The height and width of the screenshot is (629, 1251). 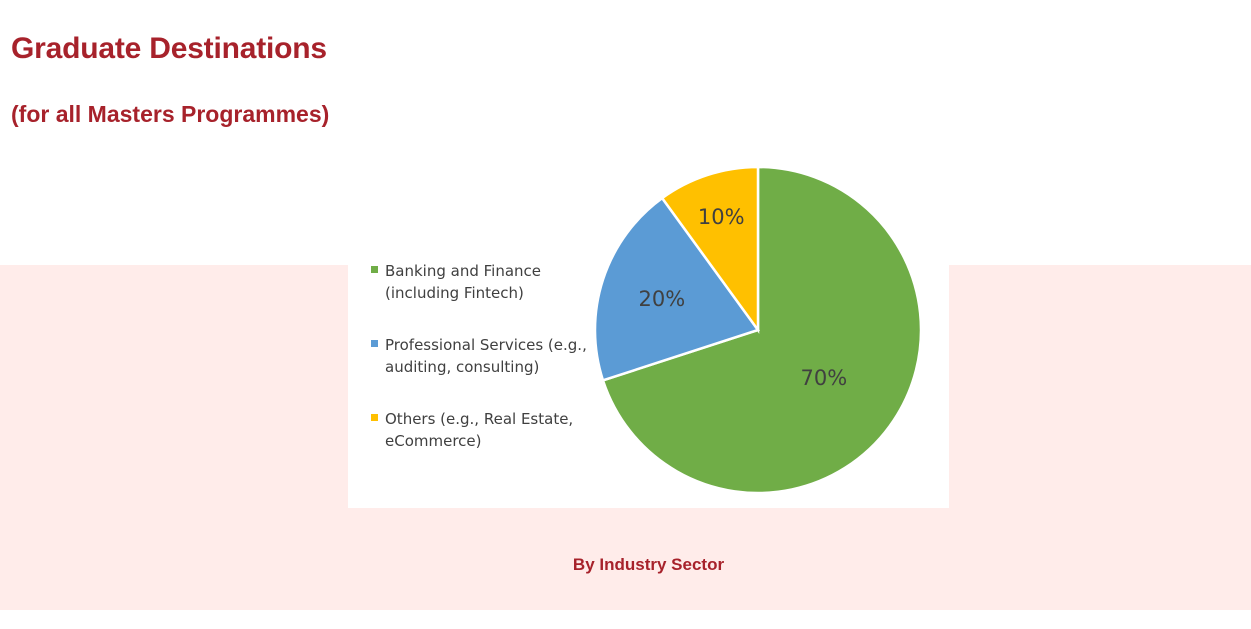 What do you see at coordinates (824, 378) in the screenshot?
I see `data-label-banking-finance: 70%` at bounding box center [824, 378].